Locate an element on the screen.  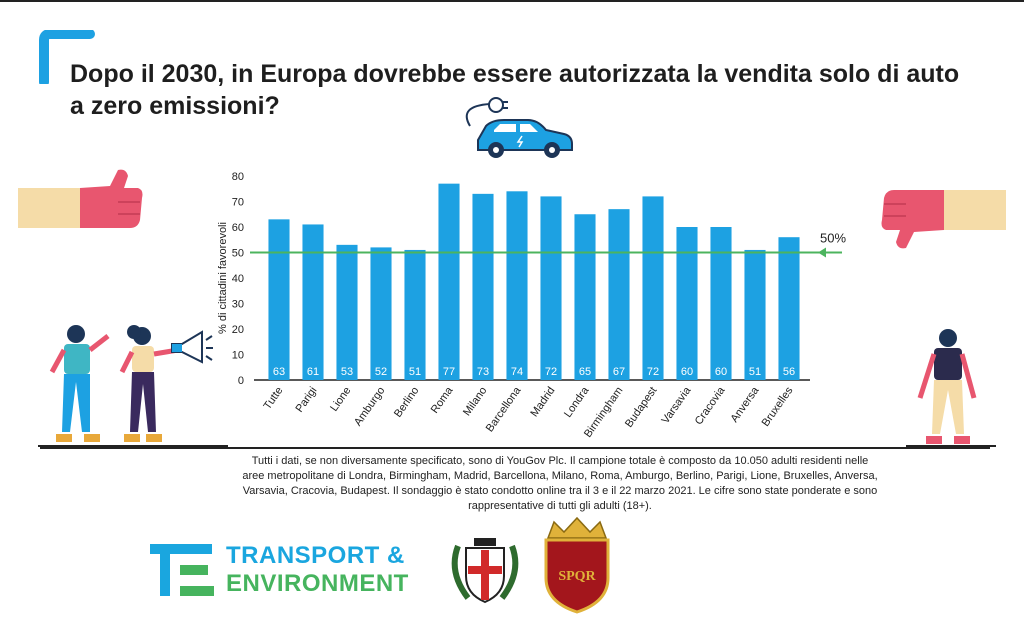
x-tick-label: Berlino is located at coordinates (406, 402).